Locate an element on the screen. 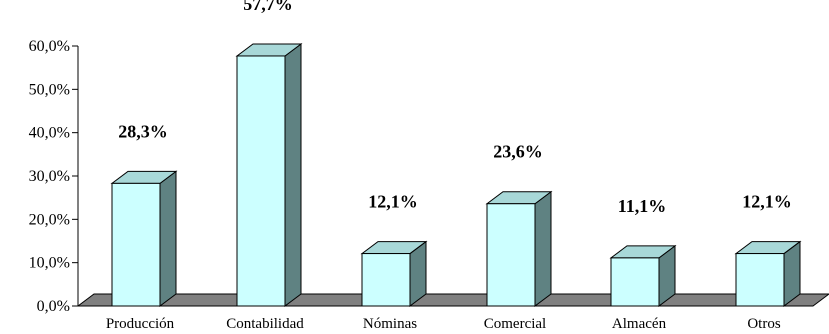 The height and width of the screenshot is (334, 829). data-label: 11,1% is located at coordinates (642, 206).